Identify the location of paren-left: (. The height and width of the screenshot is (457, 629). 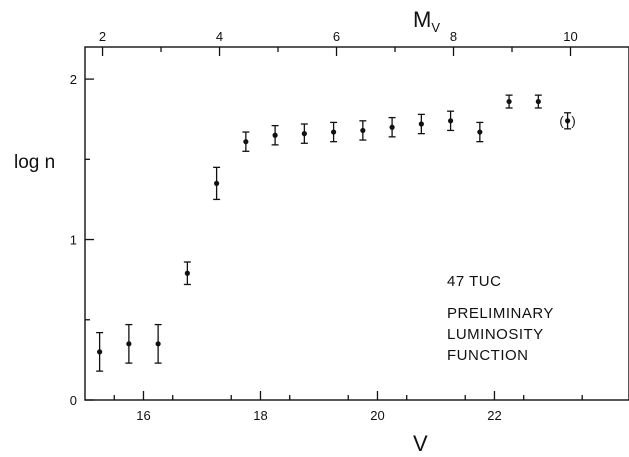
(561, 120).